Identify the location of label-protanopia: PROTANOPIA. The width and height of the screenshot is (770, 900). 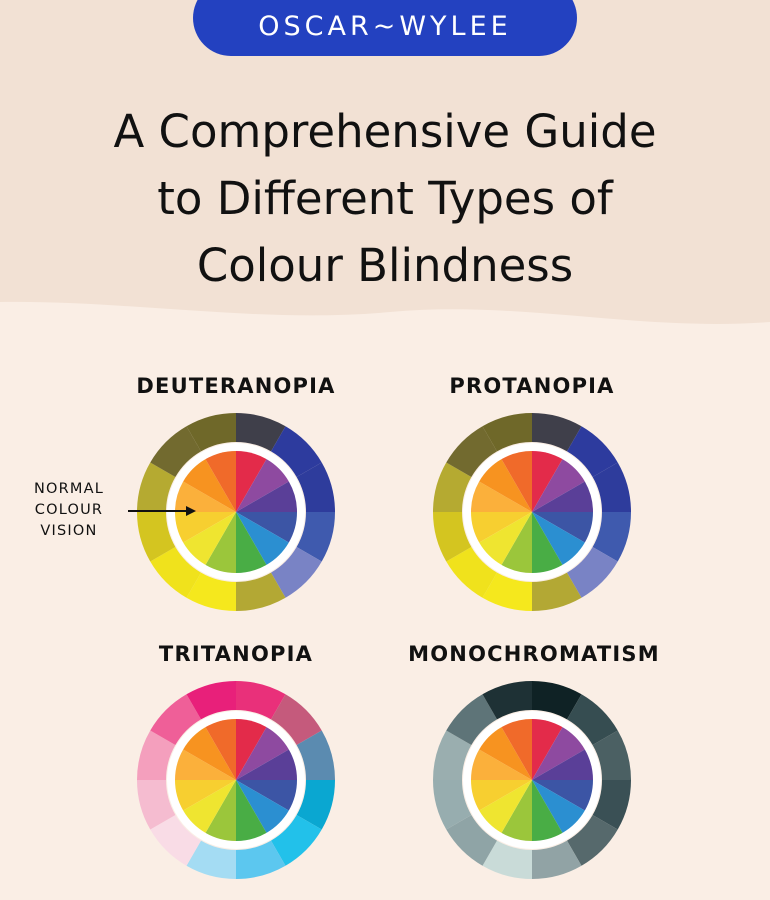
(532, 386).